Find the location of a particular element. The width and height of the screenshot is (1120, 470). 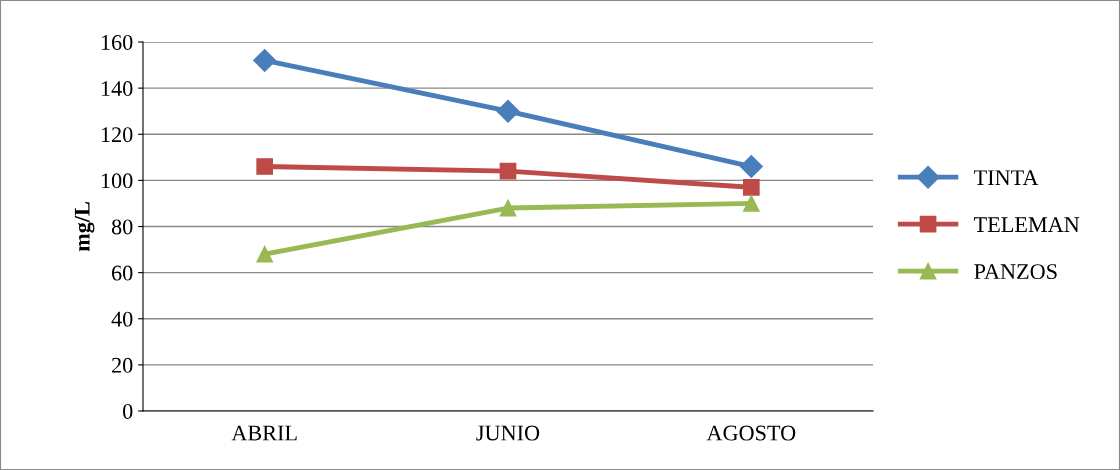

x-tick-label: ABRIL is located at coordinates (264, 433).